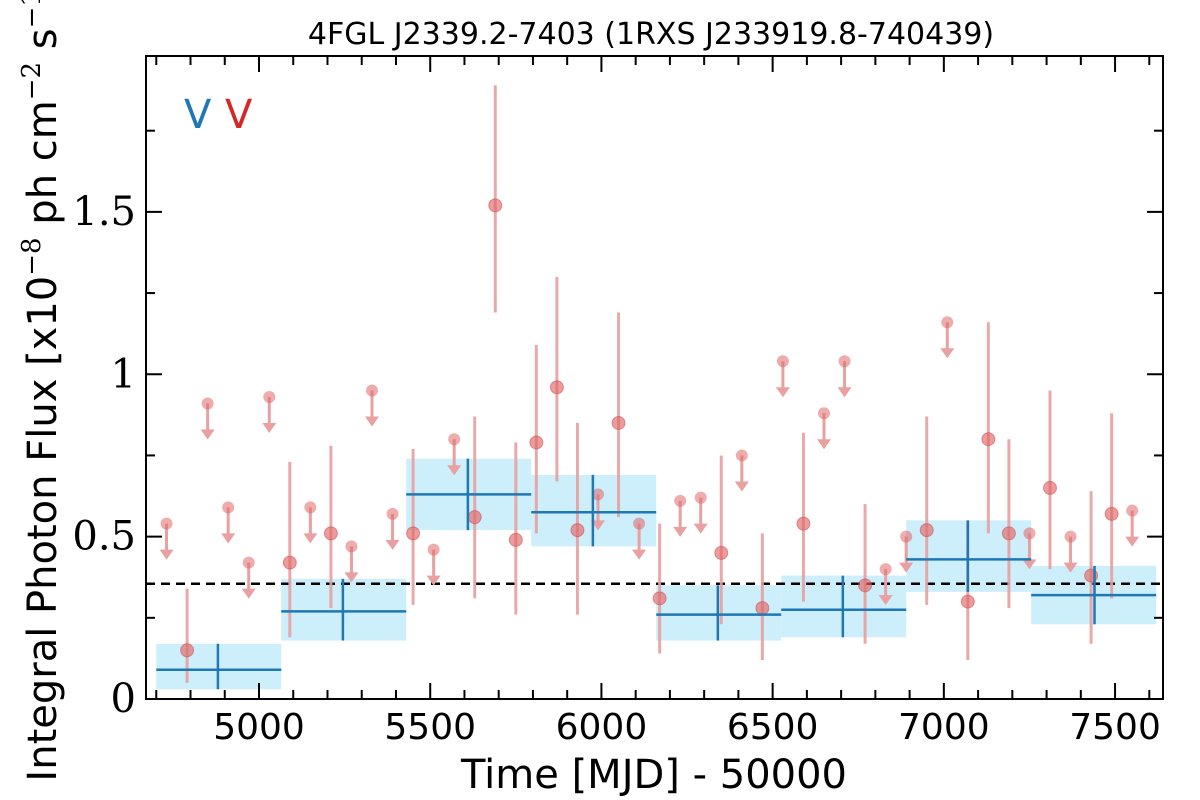  What do you see at coordinates (32, 256) in the screenshot?
I see `y-axis-label-exp1: −8` at bounding box center [32, 256].